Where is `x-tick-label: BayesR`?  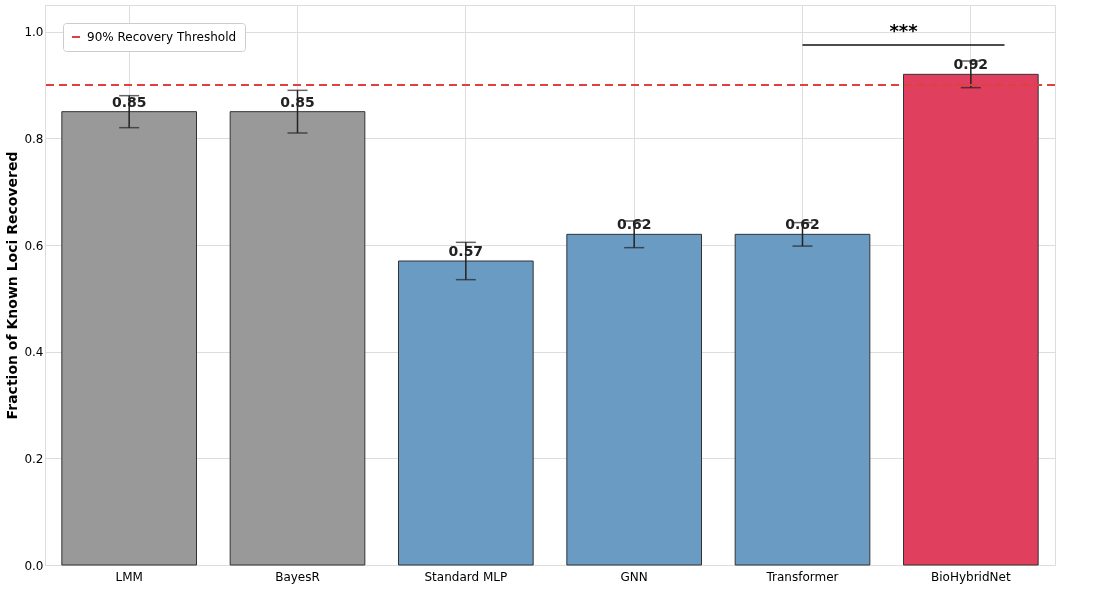 x-tick-label: BayesR is located at coordinates (297, 576).